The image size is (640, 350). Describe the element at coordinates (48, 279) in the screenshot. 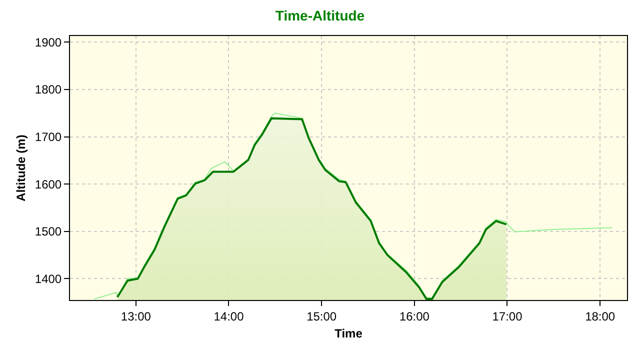

I see `y-tick-label: 1400` at that location.